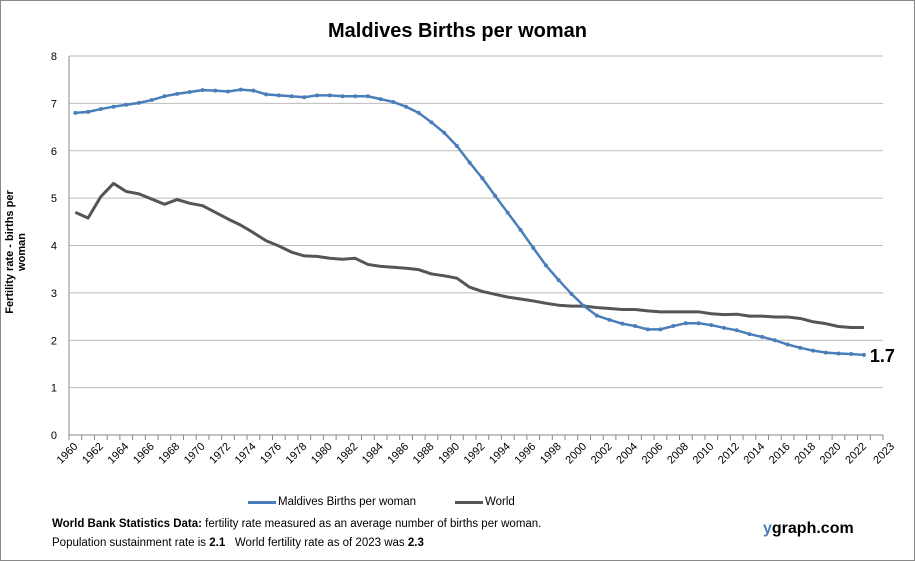 The width and height of the screenshot is (915, 561). I want to click on x-tick-label: 1976, so click(271, 454).